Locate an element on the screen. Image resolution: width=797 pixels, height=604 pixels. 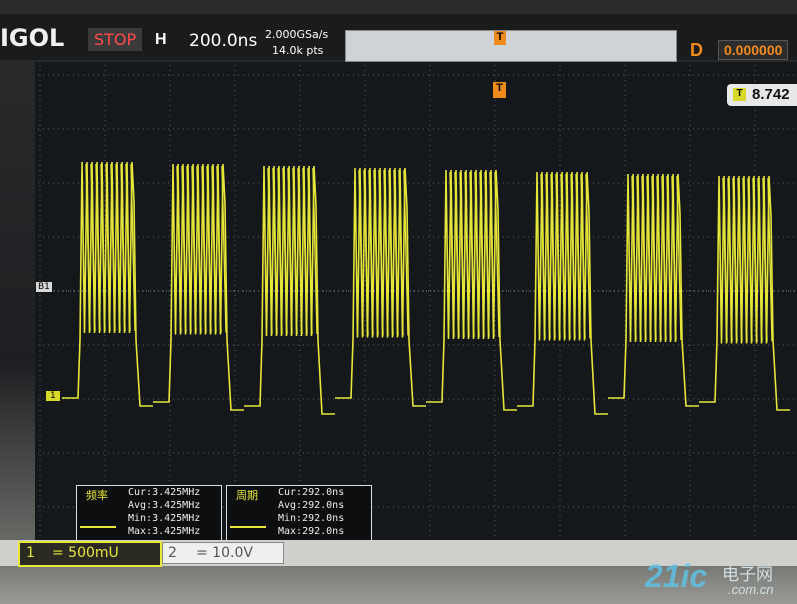
trigger-position: T is located at coordinates (499, 90).